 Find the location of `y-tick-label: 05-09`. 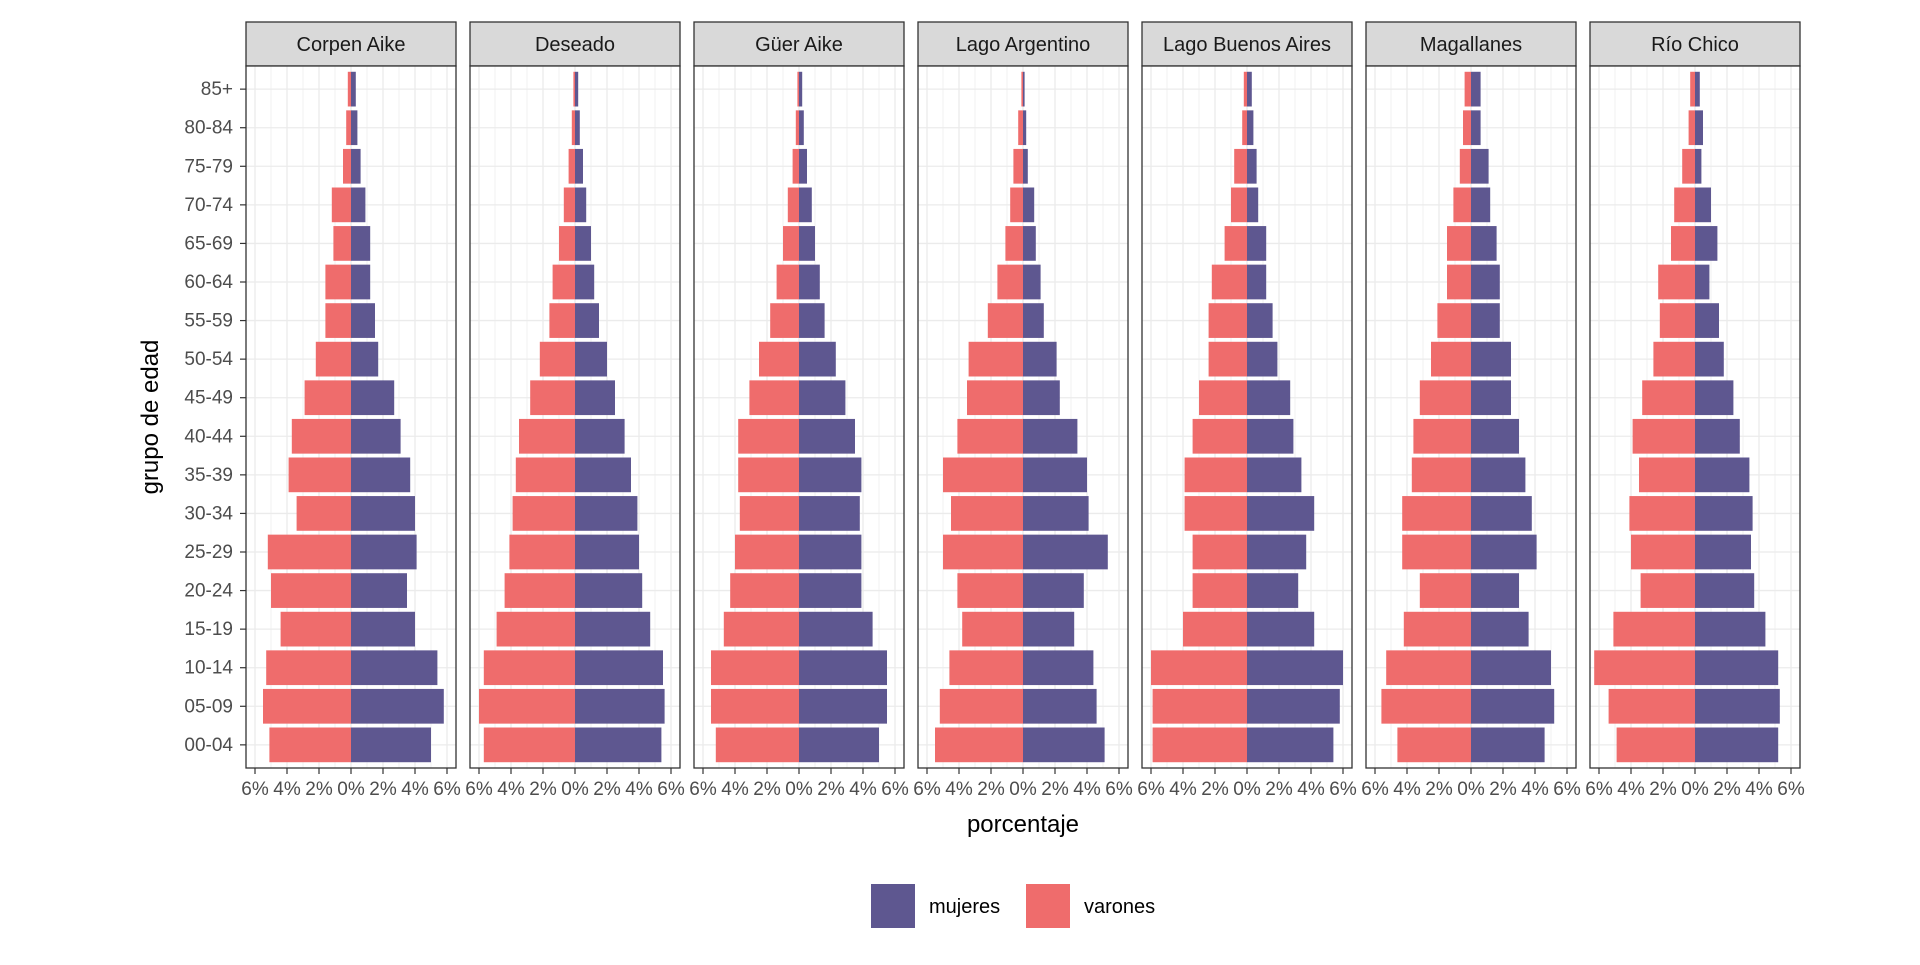

y-tick-label: 05-09 is located at coordinates (208, 706).